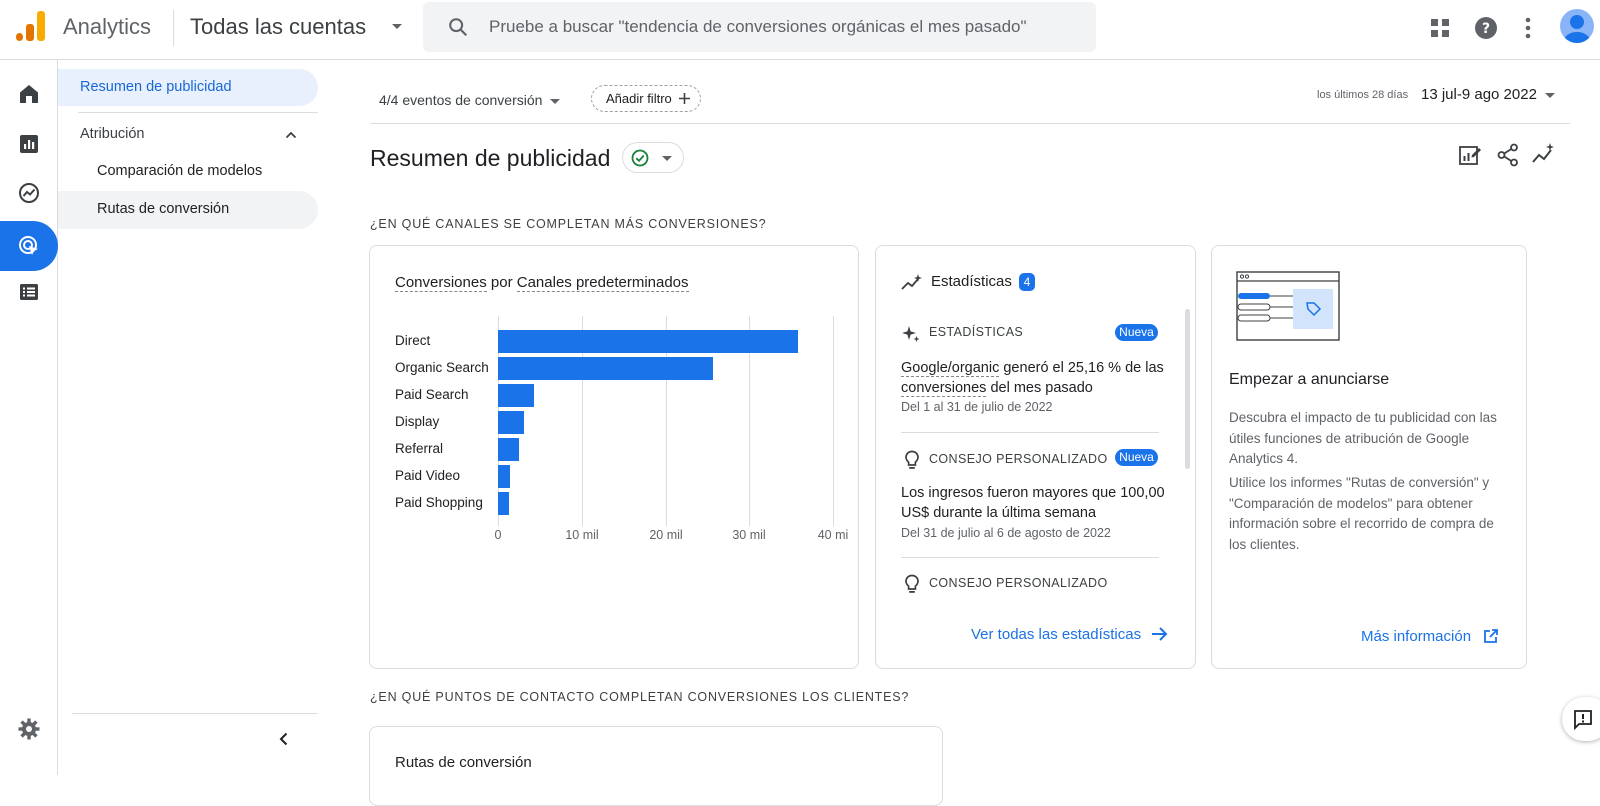  What do you see at coordinates (163, 209) in the screenshot?
I see `sidebar-item-label: Rutas de conversión` at bounding box center [163, 209].